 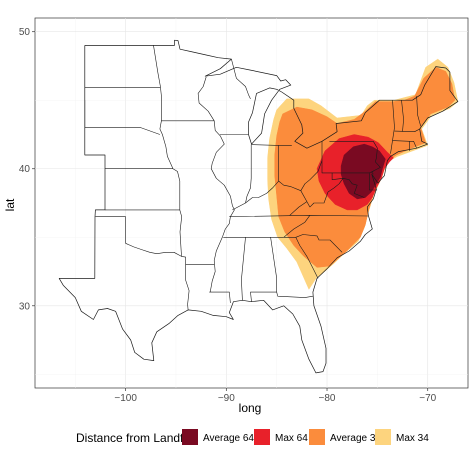 I want to click on y-tick-label: 30, so click(x=25, y=306).